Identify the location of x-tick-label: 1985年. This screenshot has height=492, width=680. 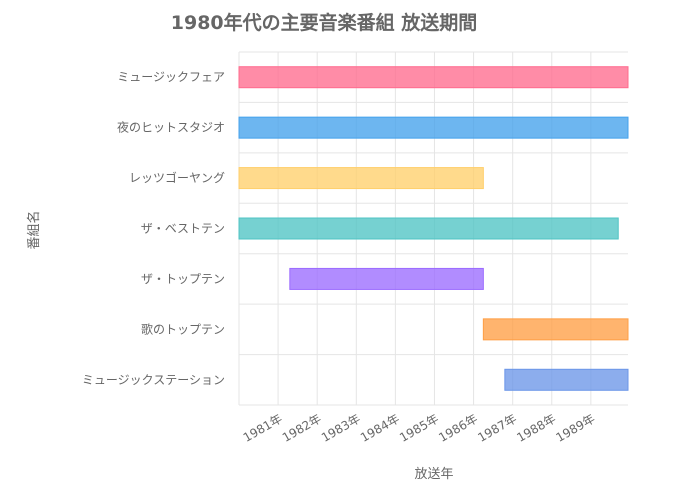
(419, 427).